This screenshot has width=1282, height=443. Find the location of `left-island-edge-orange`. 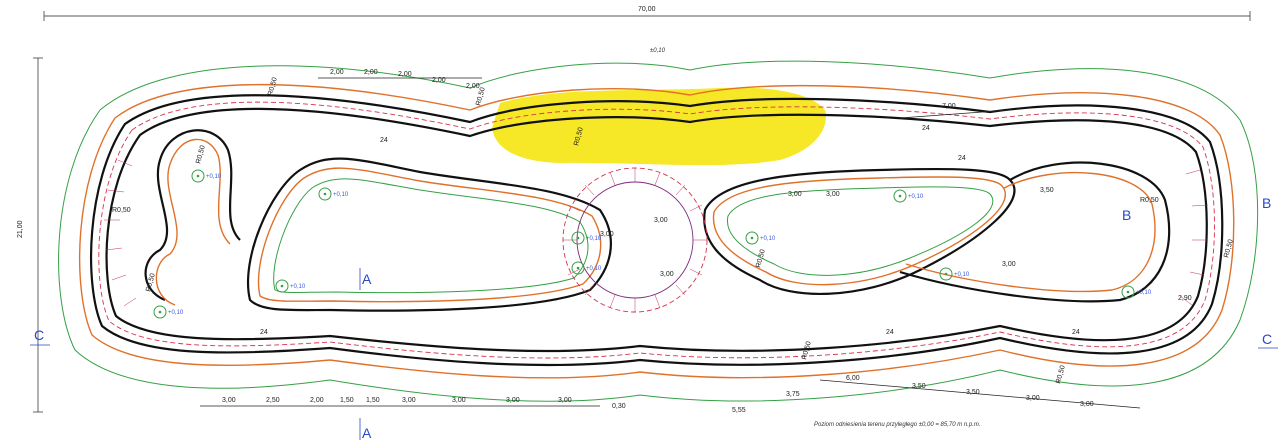

left-island-edge-orange is located at coordinates (429, 235).